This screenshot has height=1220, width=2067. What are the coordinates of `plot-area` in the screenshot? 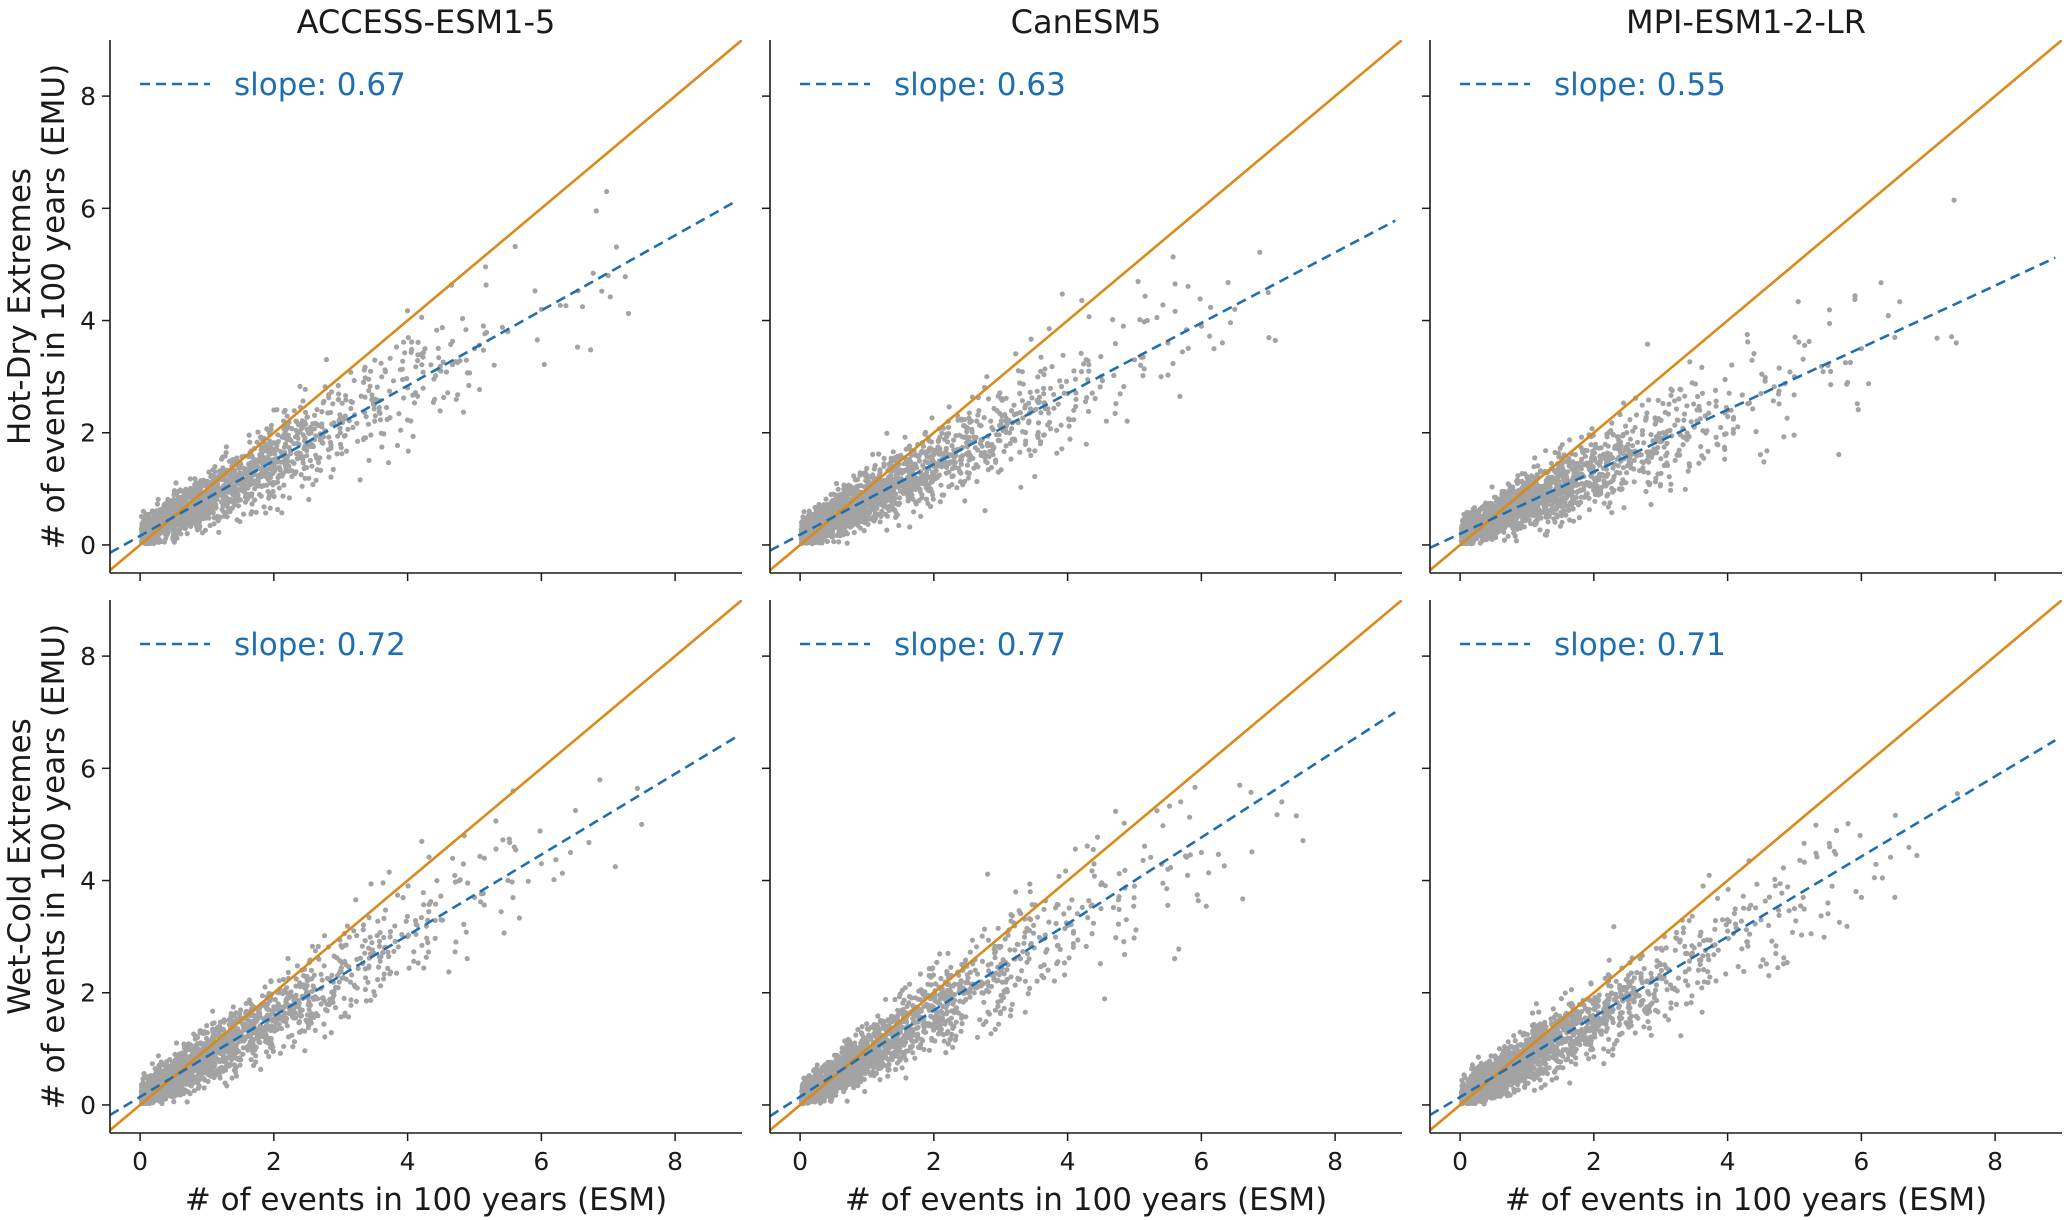 It's located at (1086, 306).